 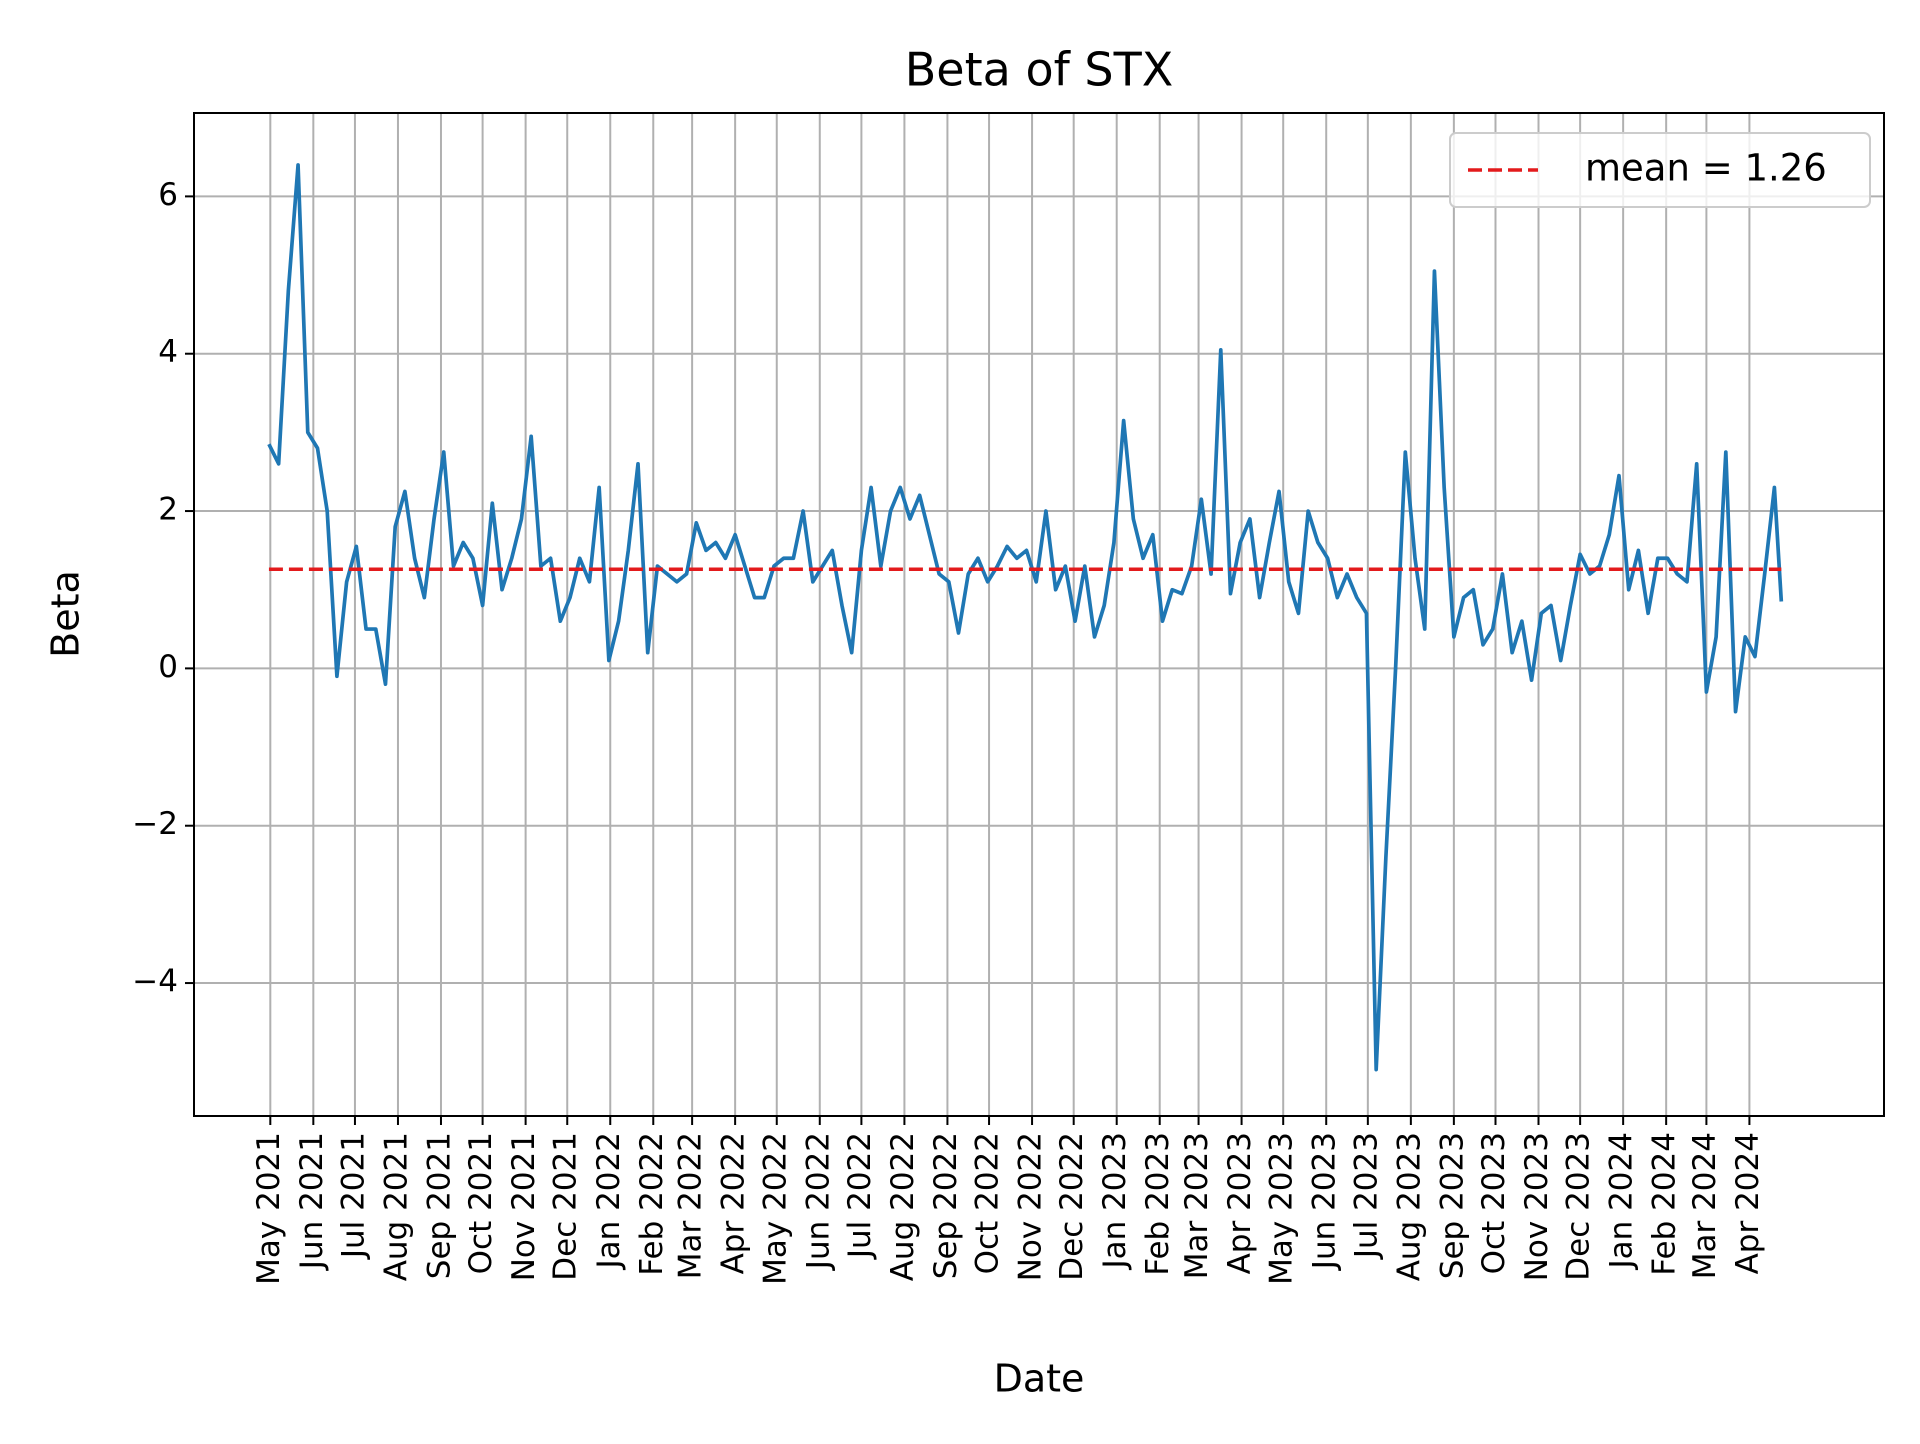 I want to click on x-tick-label: Mar 2022, so click(x=691, y=1205).